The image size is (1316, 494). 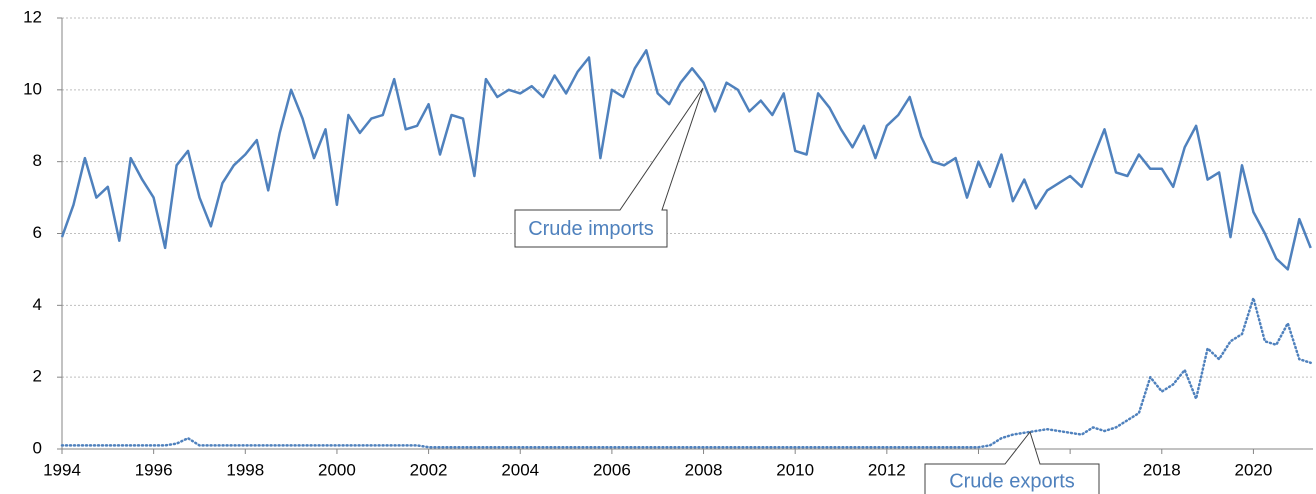 What do you see at coordinates (887, 469) in the screenshot?
I see `x-tick-label: 2012` at bounding box center [887, 469].